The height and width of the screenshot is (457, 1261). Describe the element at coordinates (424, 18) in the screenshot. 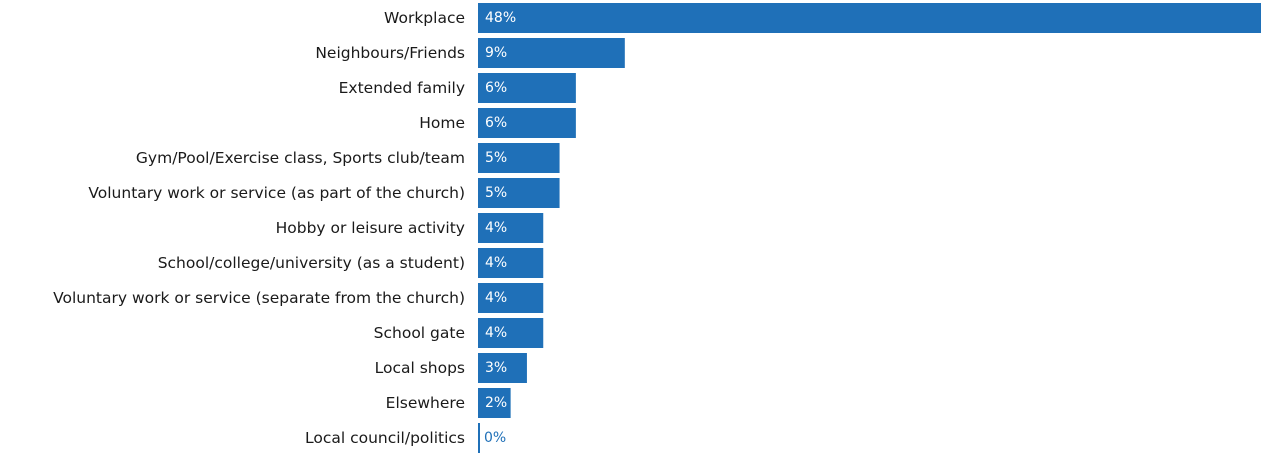

I see `category-label: Workplace` at that location.